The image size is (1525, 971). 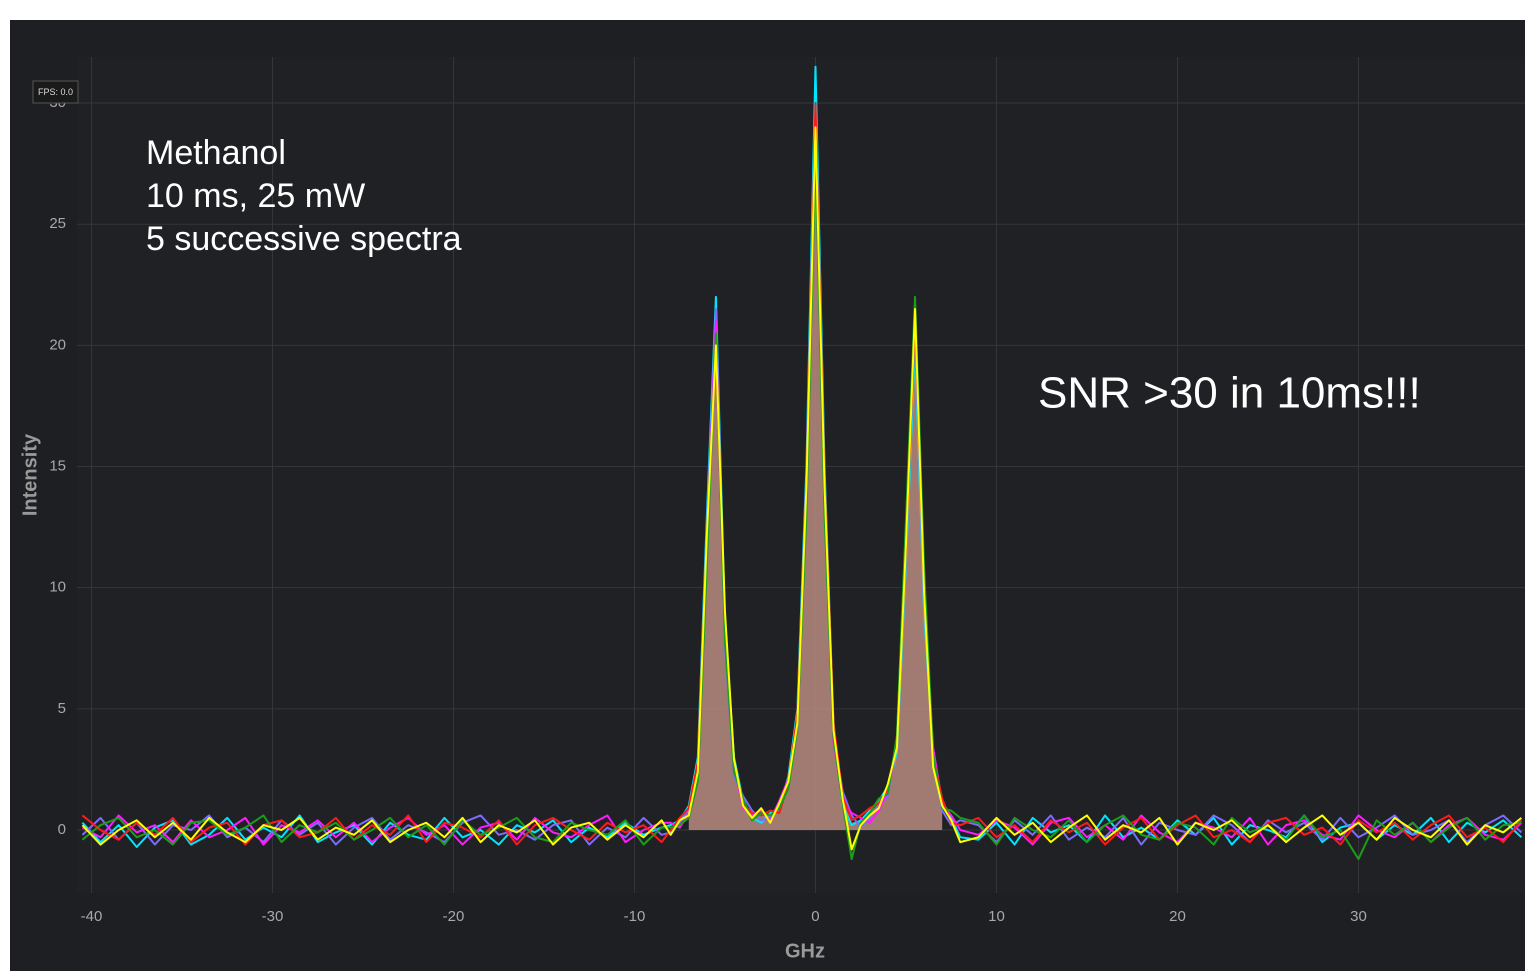 I want to click on y-tick-label: 20, so click(x=57, y=344).